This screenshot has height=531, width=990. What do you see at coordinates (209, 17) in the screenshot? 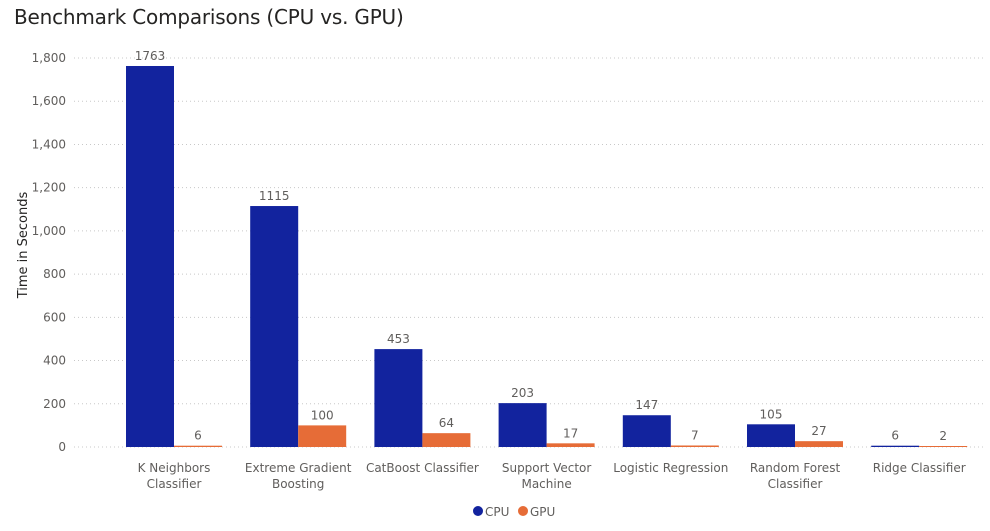
I see `chart-title: Benchmark Comparisons (CPU vs. GPU)` at bounding box center [209, 17].